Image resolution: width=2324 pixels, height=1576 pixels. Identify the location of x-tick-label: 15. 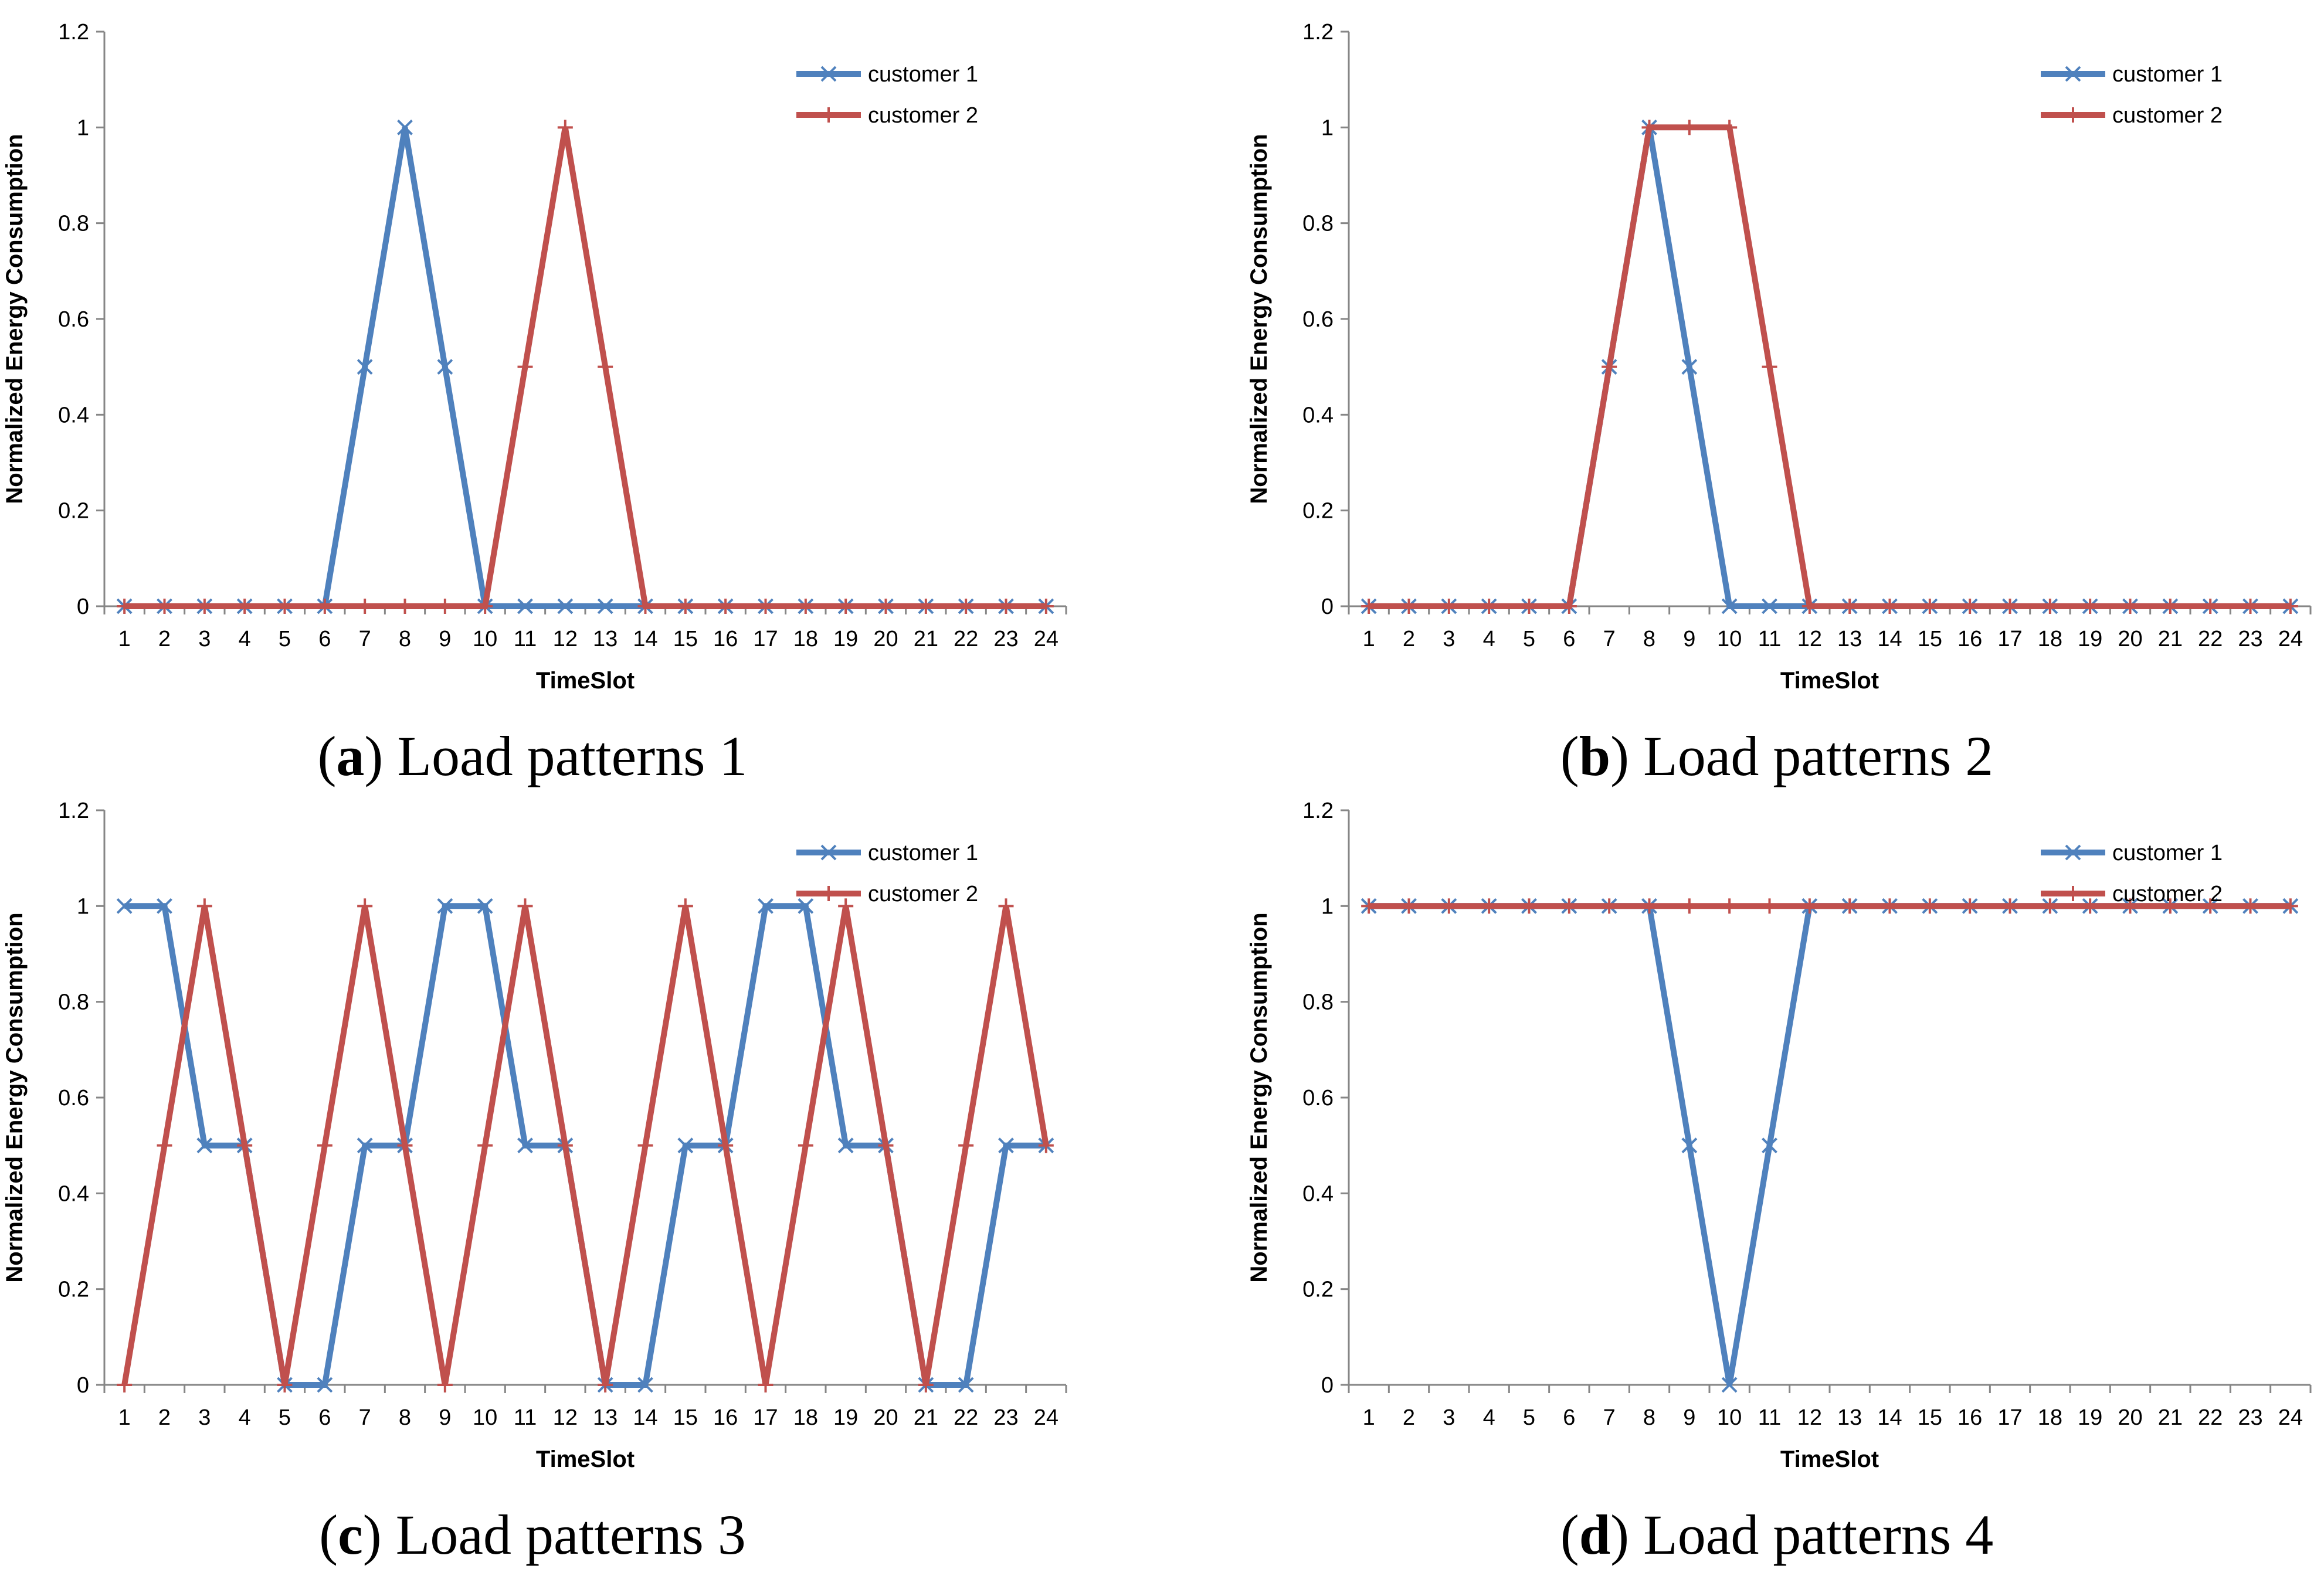
(685, 1417).